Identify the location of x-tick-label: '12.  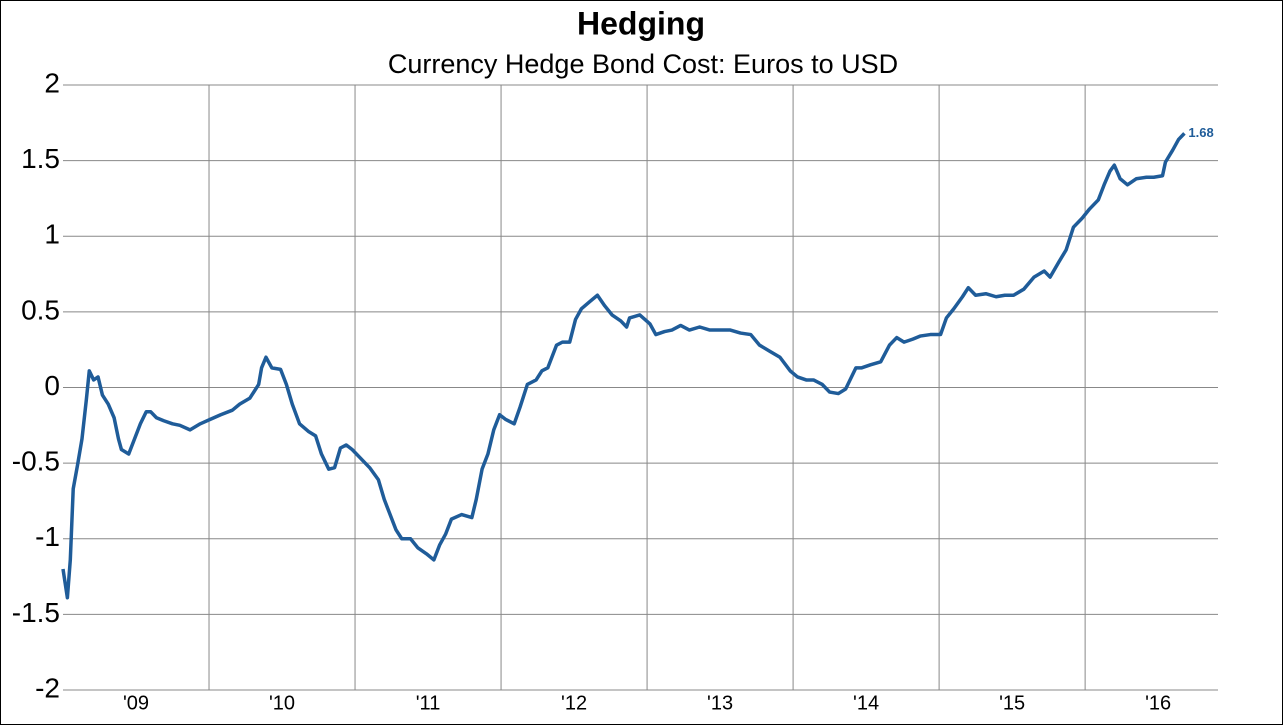
(574, 703).